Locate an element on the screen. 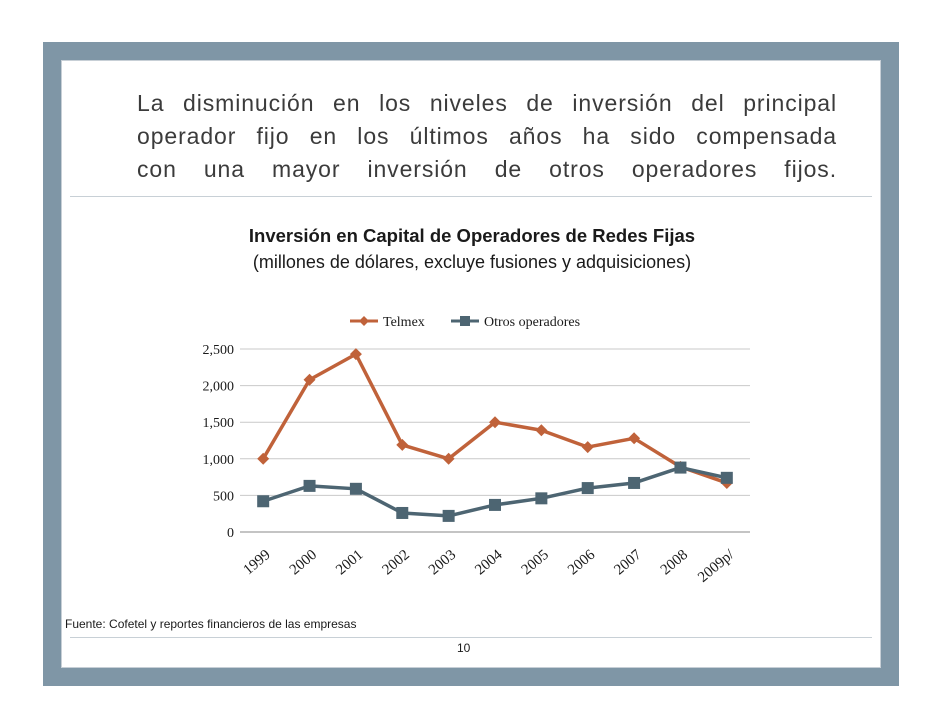  x-tick-label: 2008 is located at coordinates (674, 563).